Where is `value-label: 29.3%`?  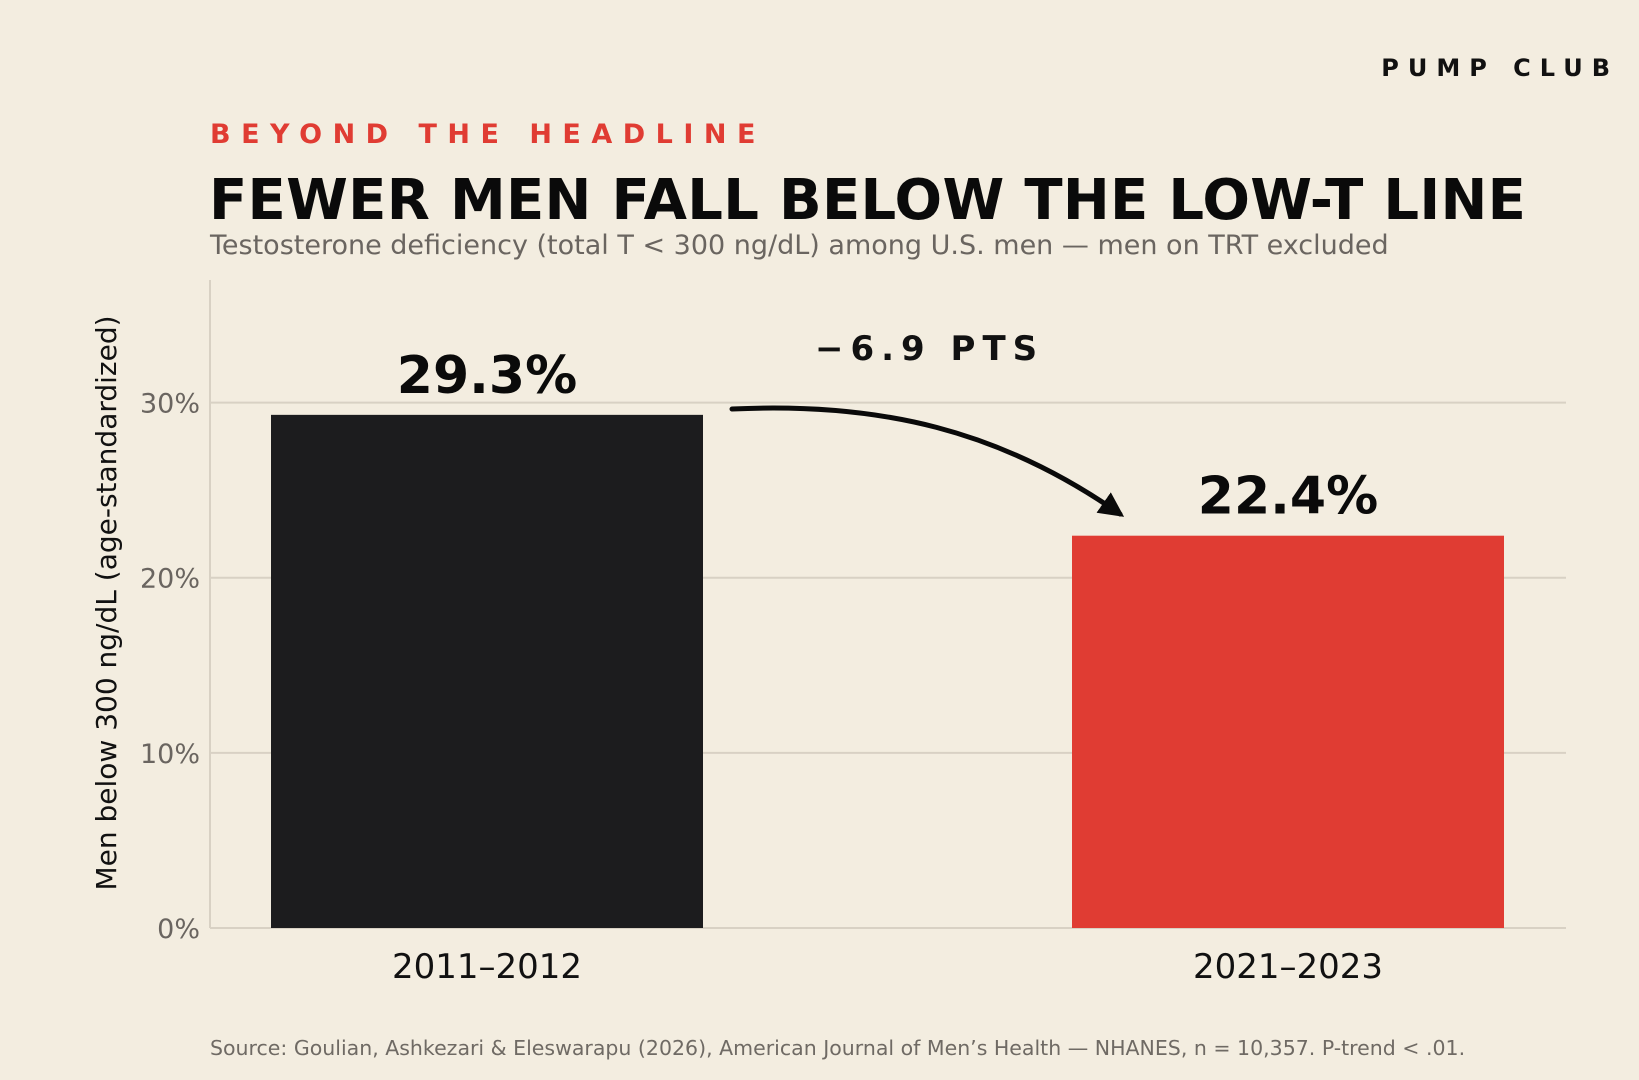 value-label: 29.3% is located at coordinates (487, 376).